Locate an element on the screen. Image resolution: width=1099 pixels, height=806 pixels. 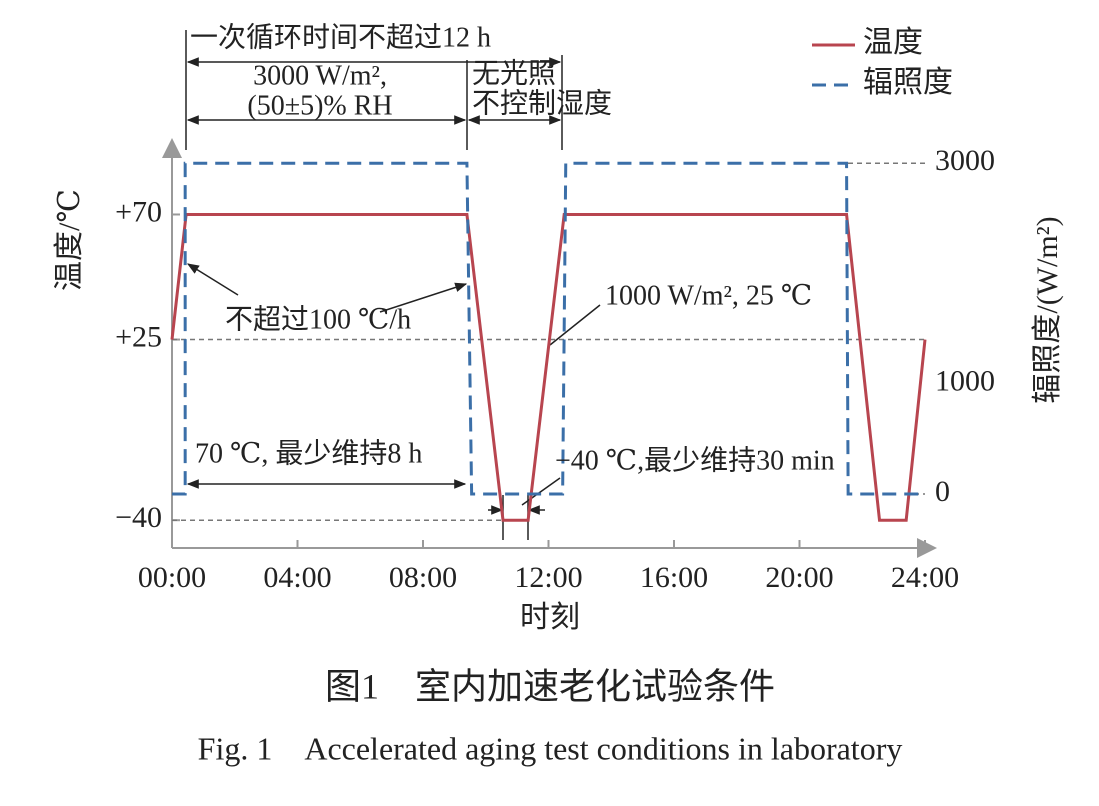
legend-label: 温度 is located at coordinates (893, 42).